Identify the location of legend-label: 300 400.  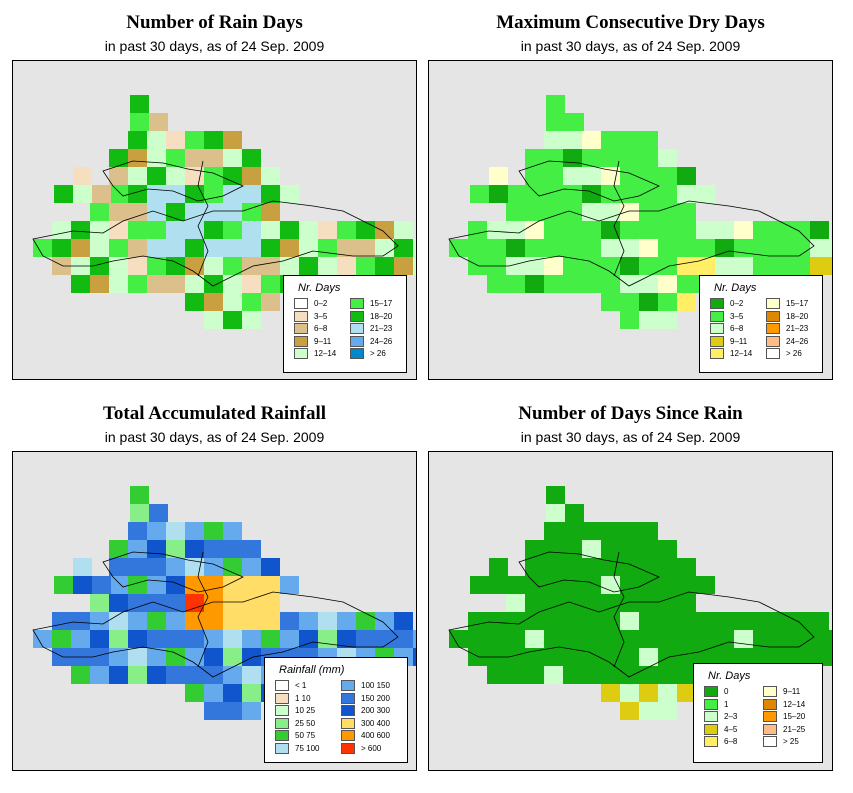
(375, 723).